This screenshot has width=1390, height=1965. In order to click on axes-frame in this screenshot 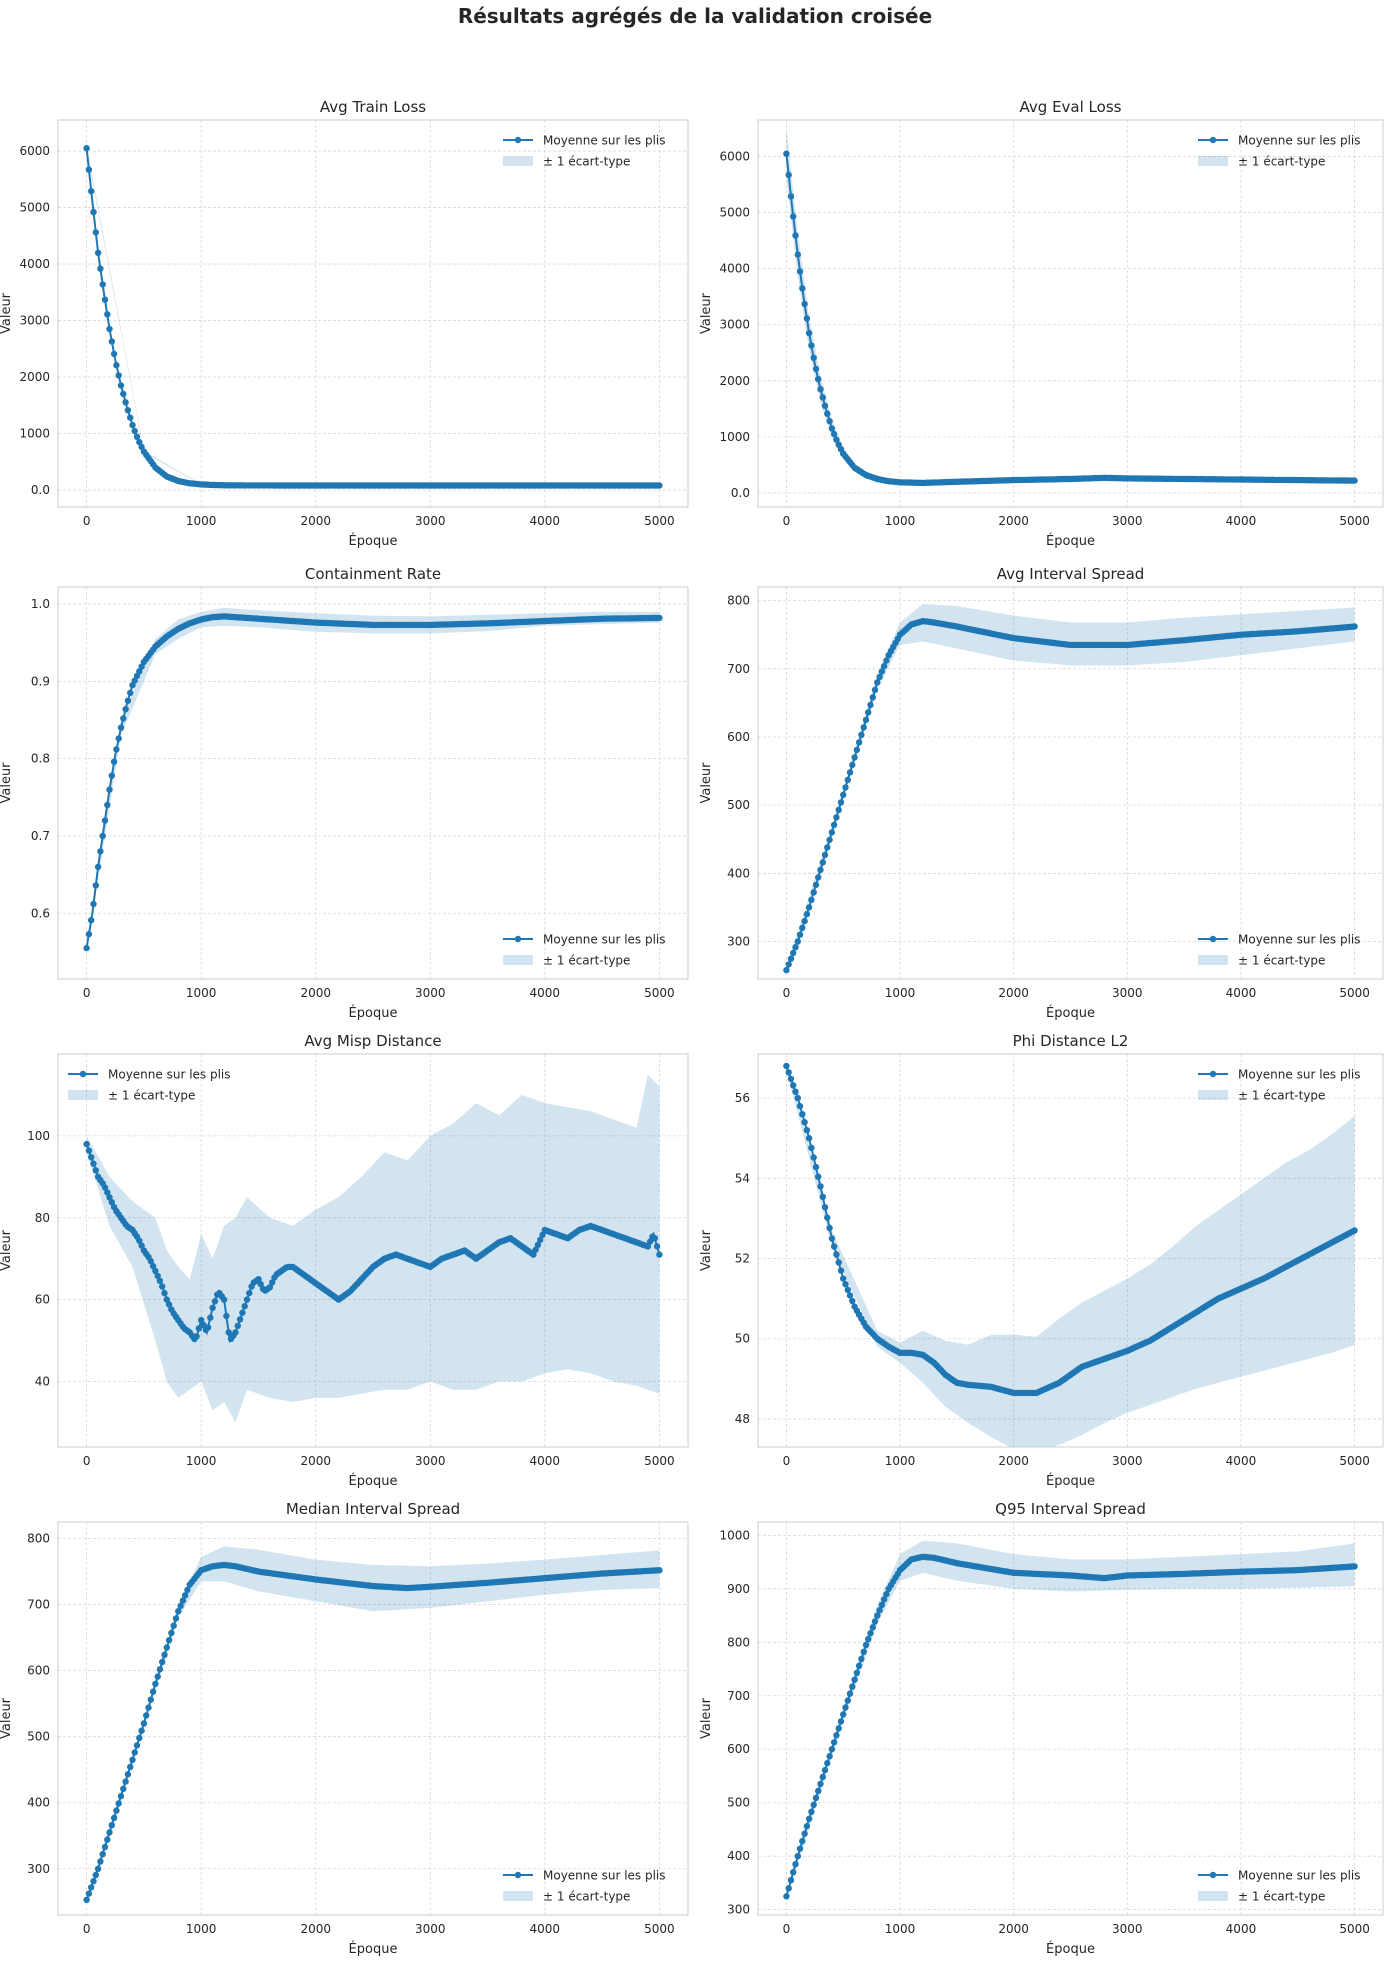, I will do `click(1070, 313)`.